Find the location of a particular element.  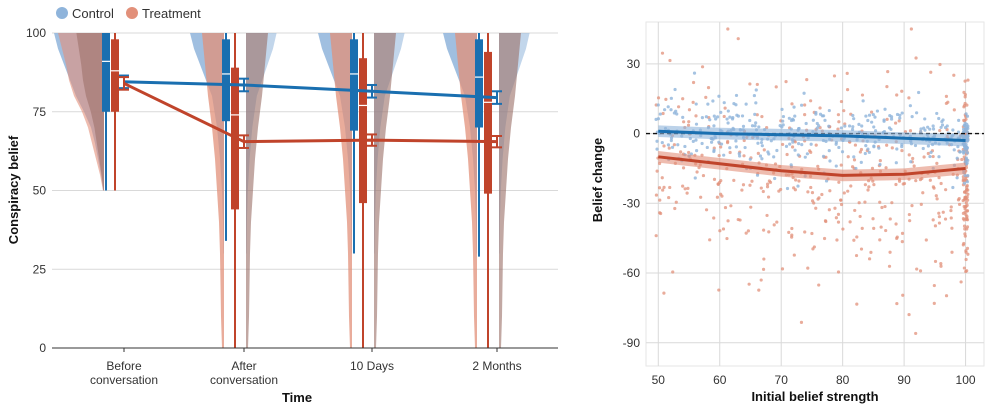

legend-label-control: Control is located at coordinates (93, 13).